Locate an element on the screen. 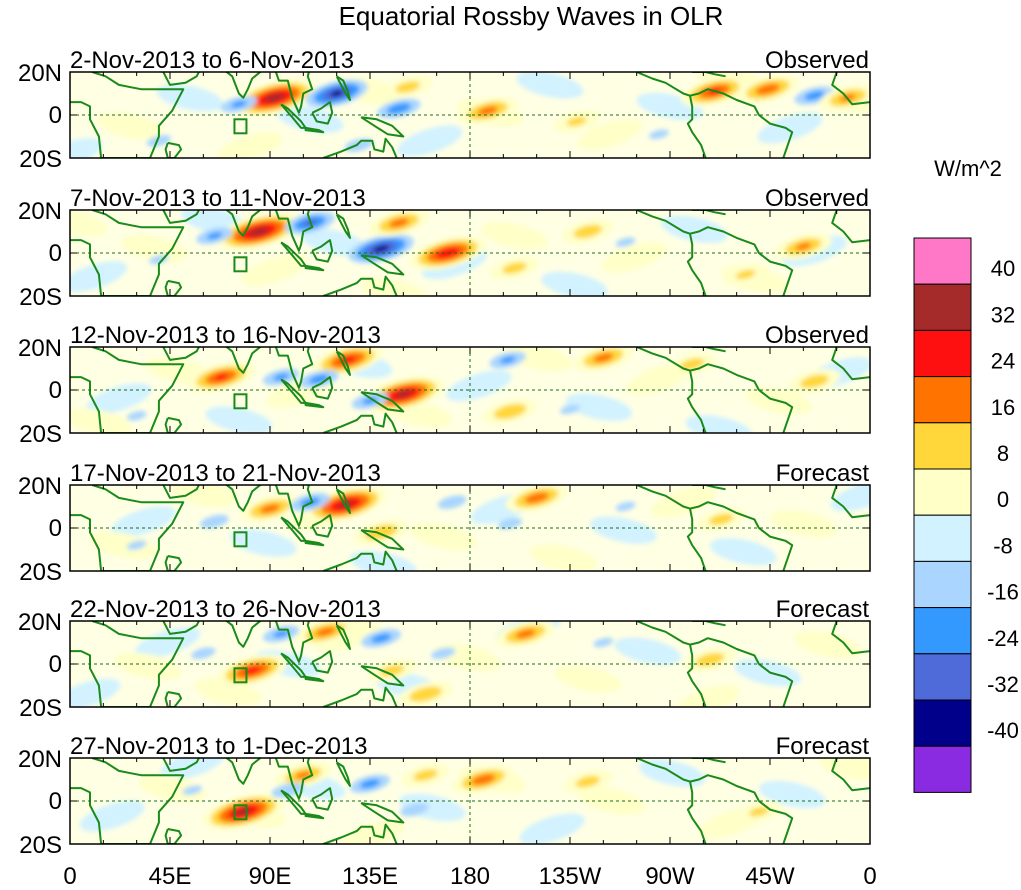 The height and width of the screenshot is (890, 1021). x-tick-label: 45E is located at coordinates (170, 876).